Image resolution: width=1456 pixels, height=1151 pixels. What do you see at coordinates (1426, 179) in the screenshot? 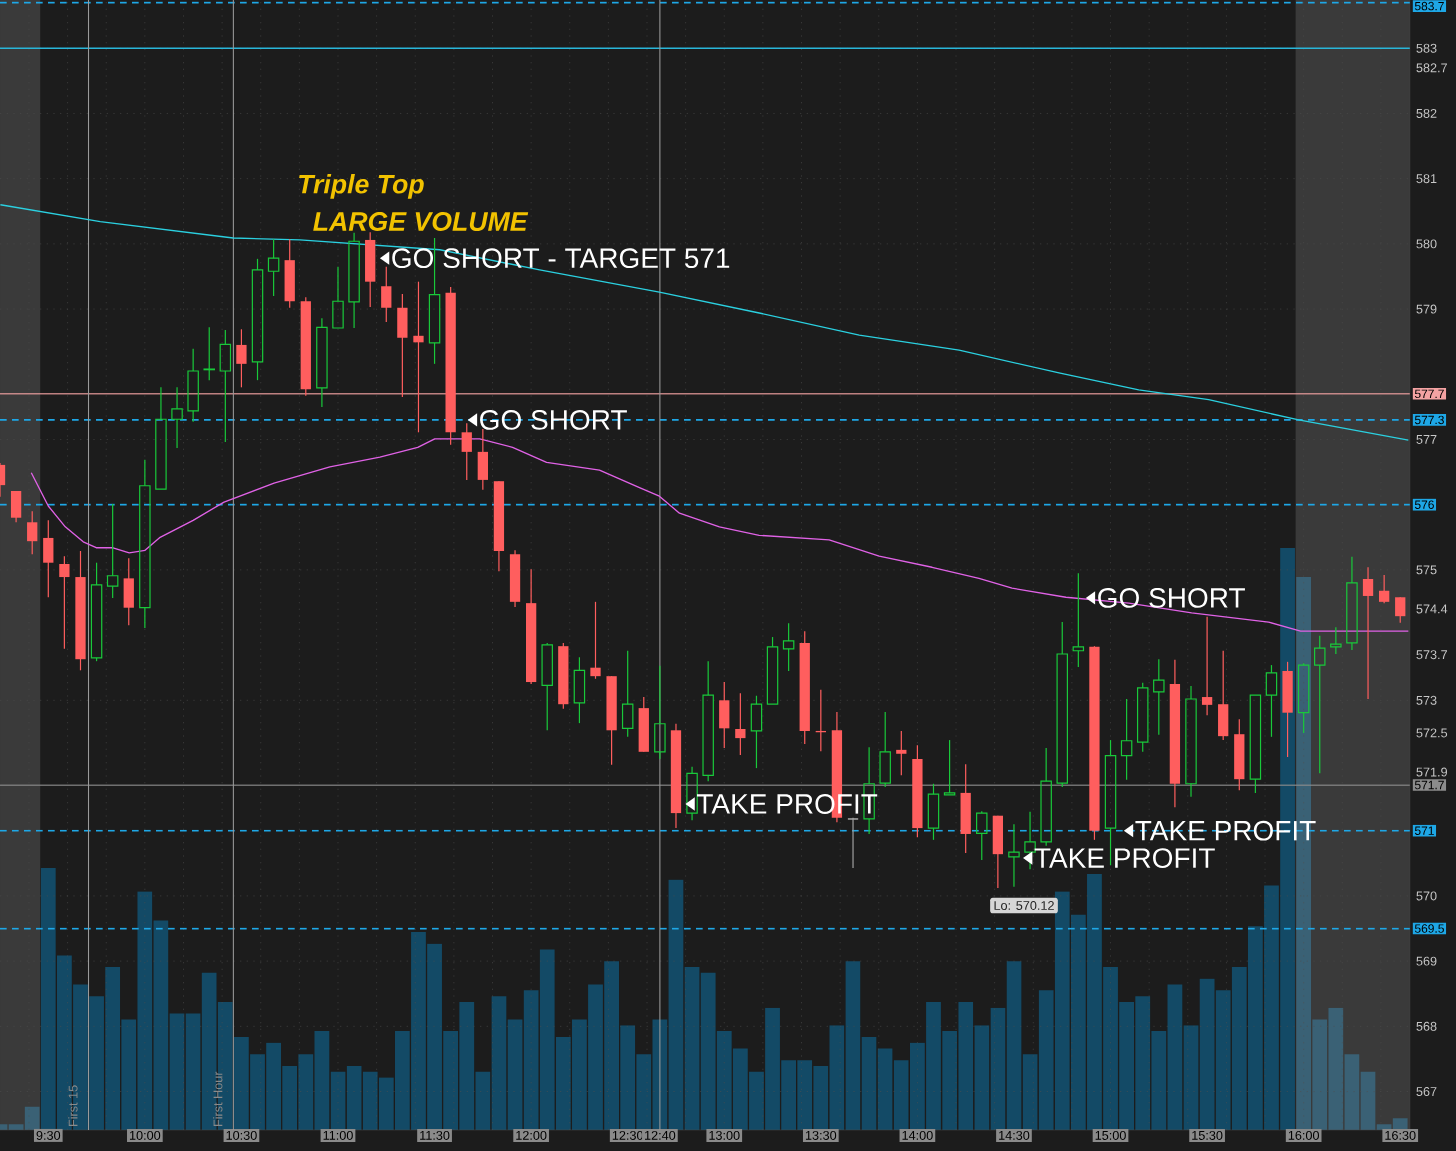
I see `y-tick-label: 581` at bounding box center [1426, 179].